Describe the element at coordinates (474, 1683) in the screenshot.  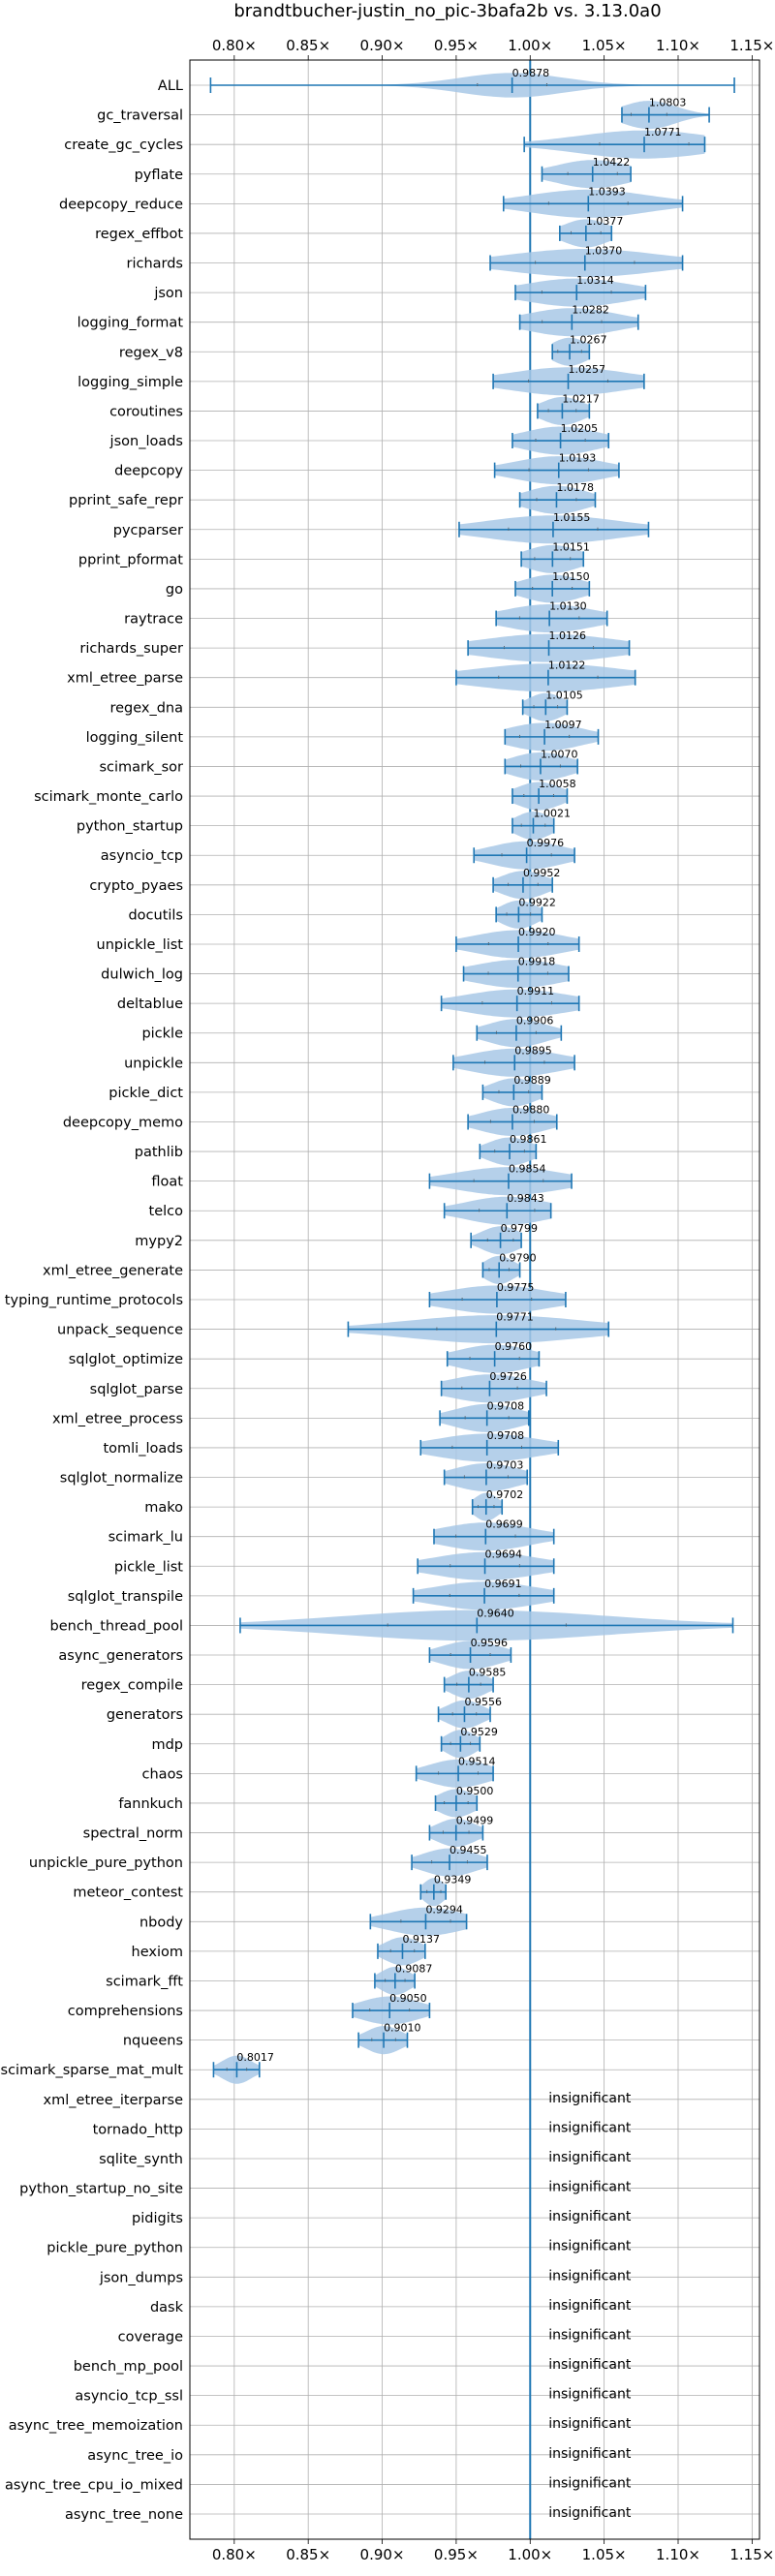
I see `violin-regex_compile: 0.9585` at that location.